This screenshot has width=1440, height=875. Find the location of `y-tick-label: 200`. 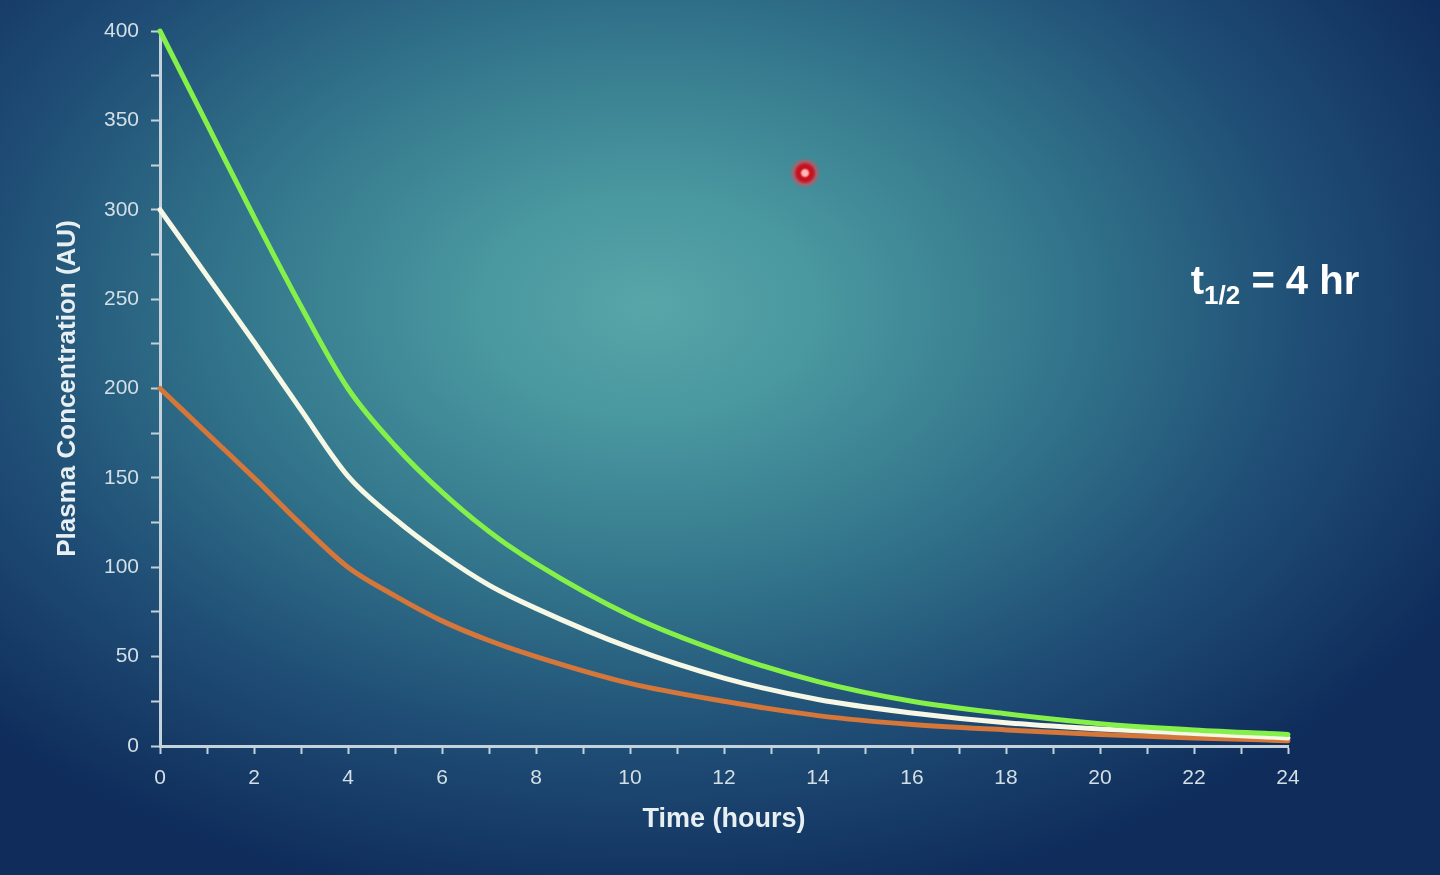

y-tick-label: 200 is located at coordinates (121, 387).